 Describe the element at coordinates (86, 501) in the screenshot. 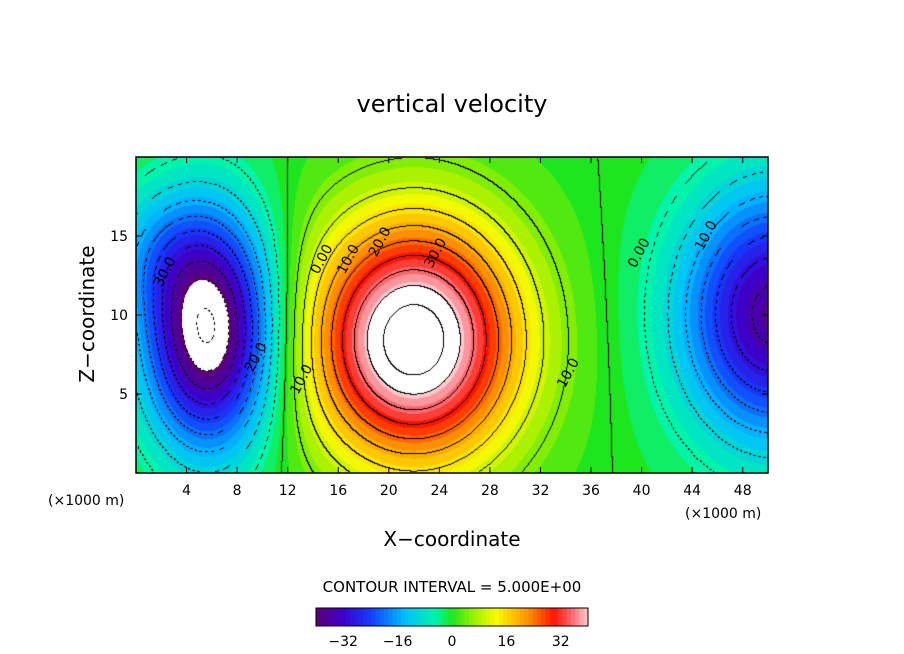

I see `x-unit-label-left: (×1000 m)` at that location.